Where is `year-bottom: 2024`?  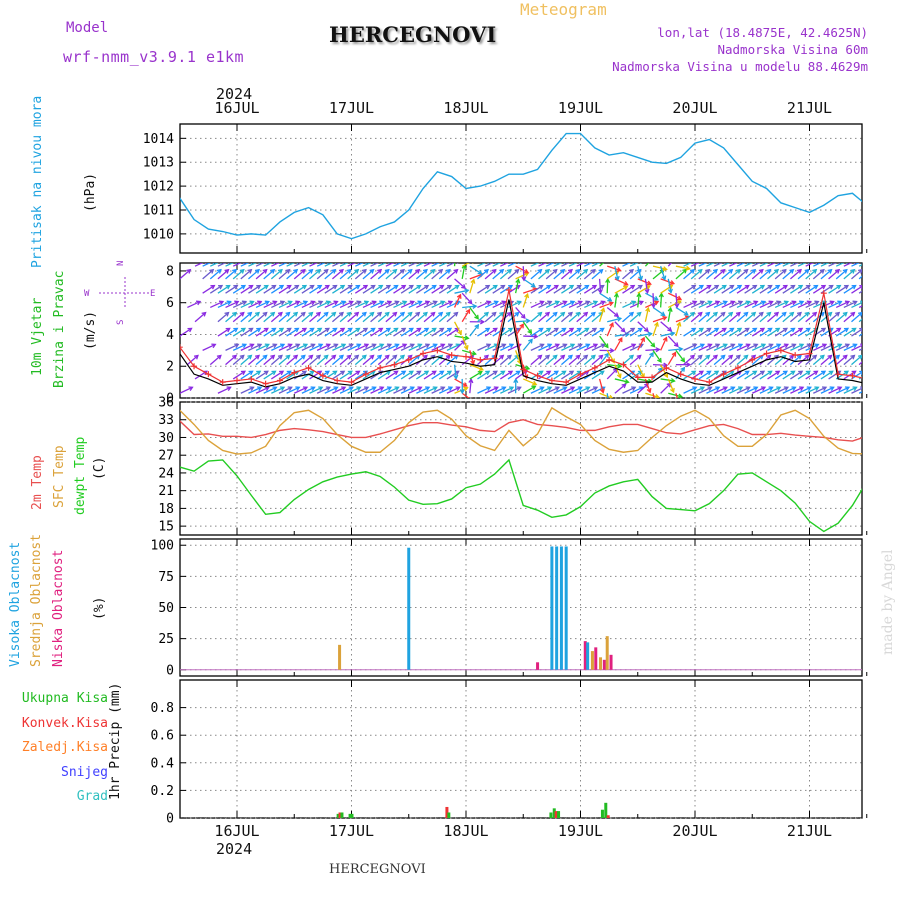
year-bottom: 2024 is located at coordinates (234, 849).